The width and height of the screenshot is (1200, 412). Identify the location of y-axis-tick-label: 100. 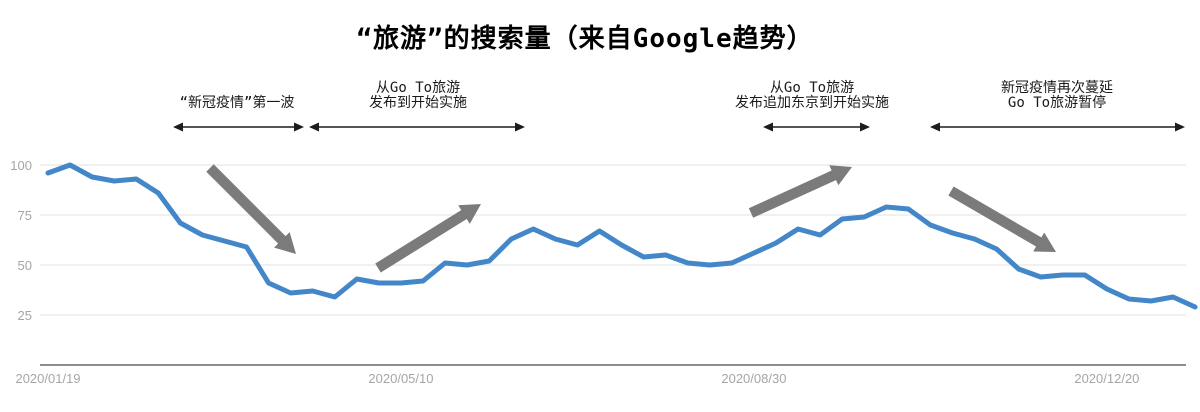
(21, 165).